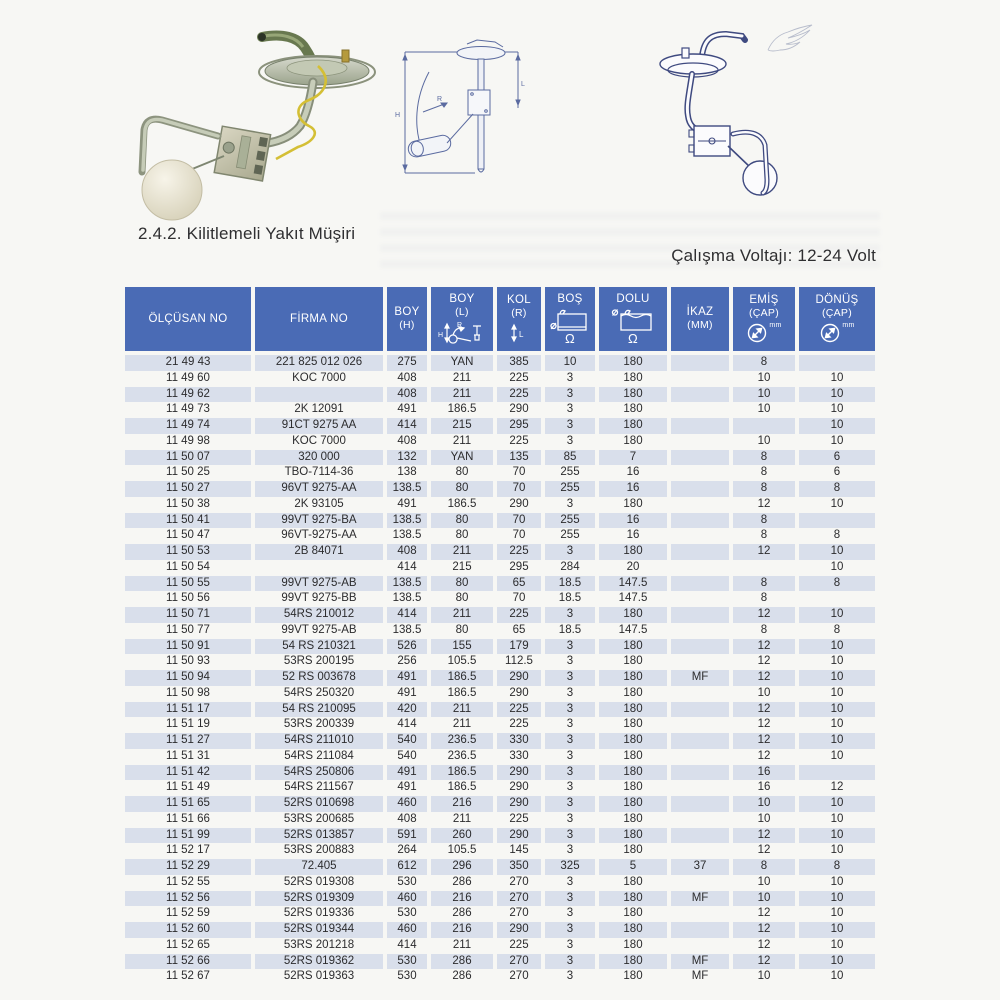 The height and width of the screenshot is (1000, 1000). I want to click on table-cell: 11 50 56, so click(188, 598).